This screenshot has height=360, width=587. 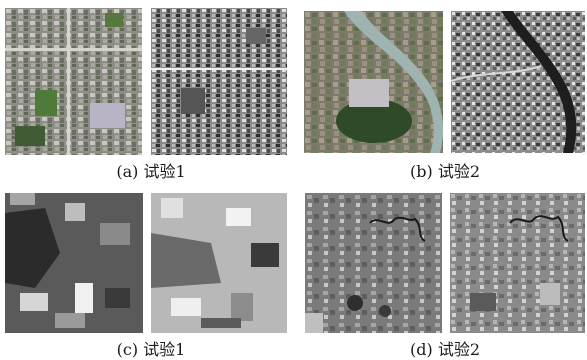 What do you see at coordinates (373, 82) in the screenshot?
I see `panel-b-image-left` at bounding box center [373, 82].